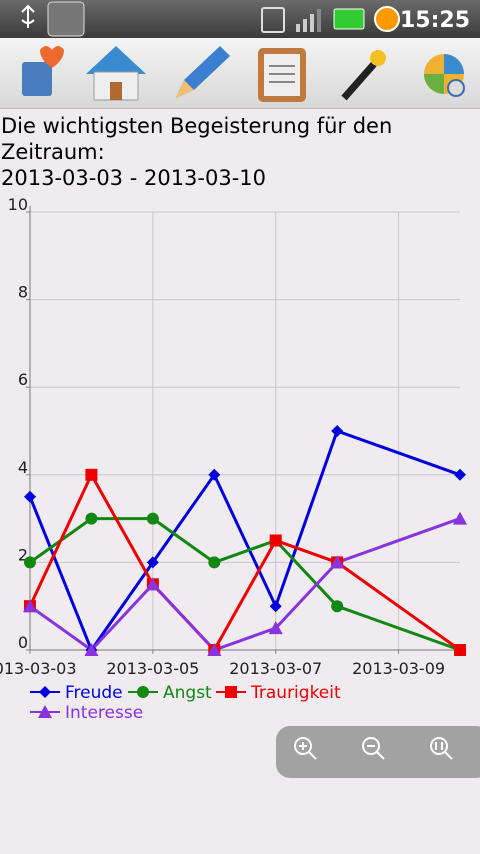  Describe the element at coordinates (203, 72) in the screenshot. I see `edit-button` at that location.